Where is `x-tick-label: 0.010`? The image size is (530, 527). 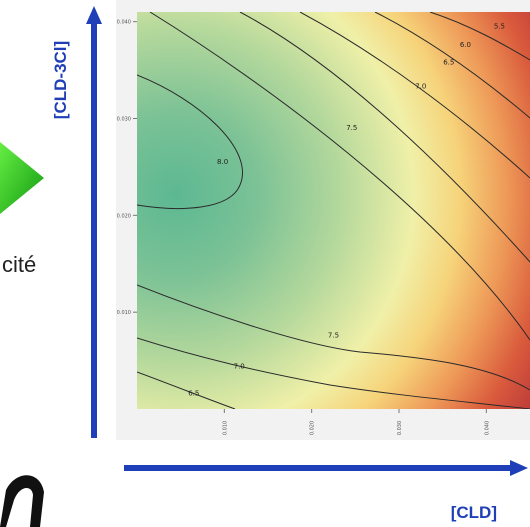
x-tick-label: 0.010 is located at coordinates (225, 428).